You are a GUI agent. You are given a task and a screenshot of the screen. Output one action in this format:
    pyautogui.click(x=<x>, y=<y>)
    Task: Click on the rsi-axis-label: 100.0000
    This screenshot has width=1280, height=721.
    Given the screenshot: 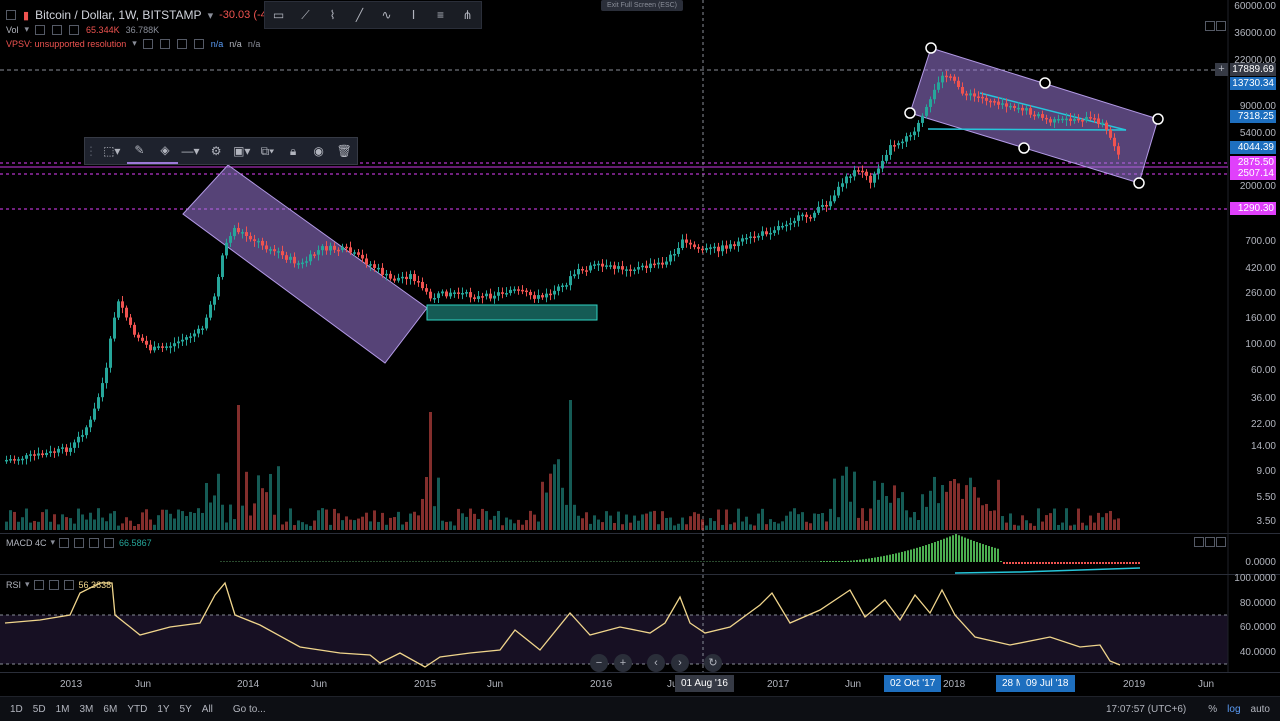 What is the action you would take?
    pyautogui.click(x=1255, y=578)
    